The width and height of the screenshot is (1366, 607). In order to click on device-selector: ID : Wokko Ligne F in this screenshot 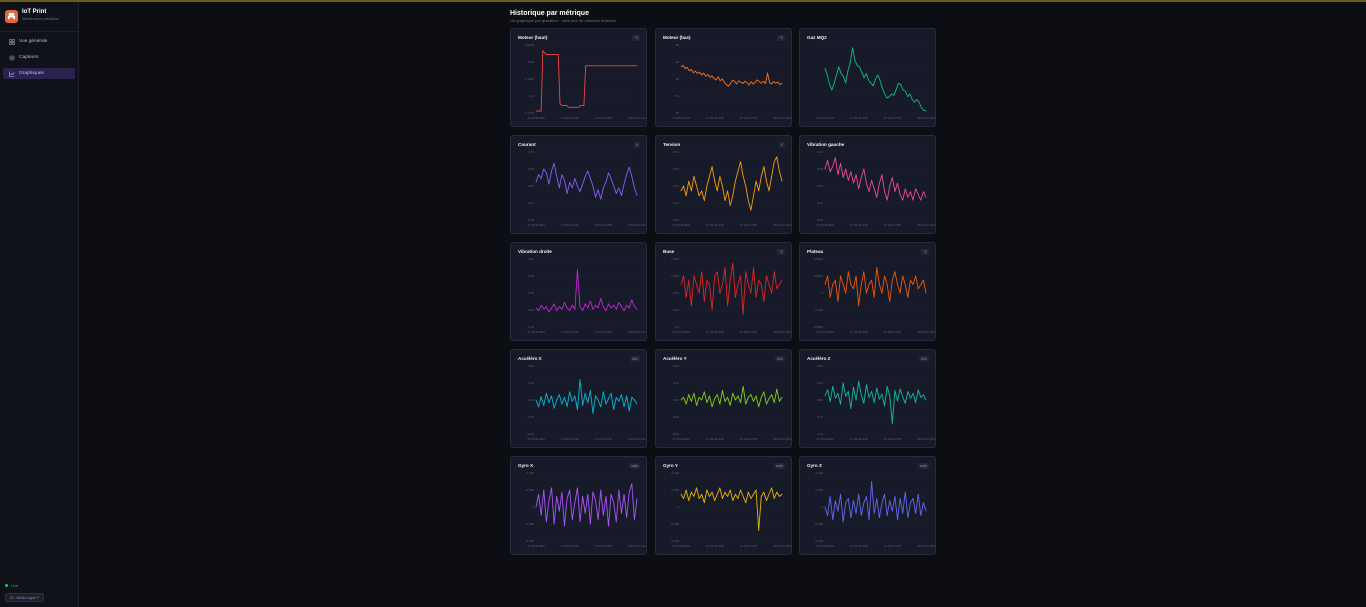, I will do `click(24, 597)`.